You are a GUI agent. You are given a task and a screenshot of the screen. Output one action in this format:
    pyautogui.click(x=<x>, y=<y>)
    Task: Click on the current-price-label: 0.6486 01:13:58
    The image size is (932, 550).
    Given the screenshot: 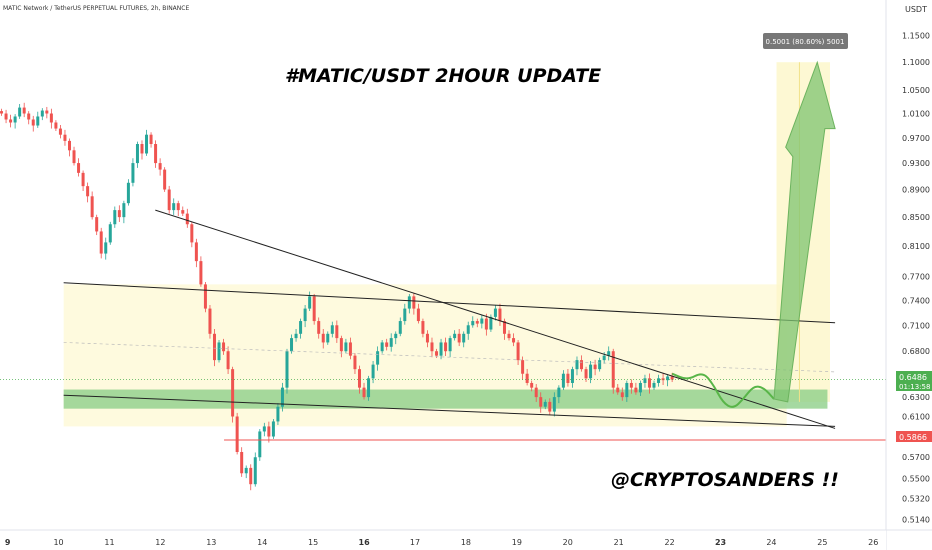 What is the action you would take?
    pyautogui.click(x=914, y=381)
    